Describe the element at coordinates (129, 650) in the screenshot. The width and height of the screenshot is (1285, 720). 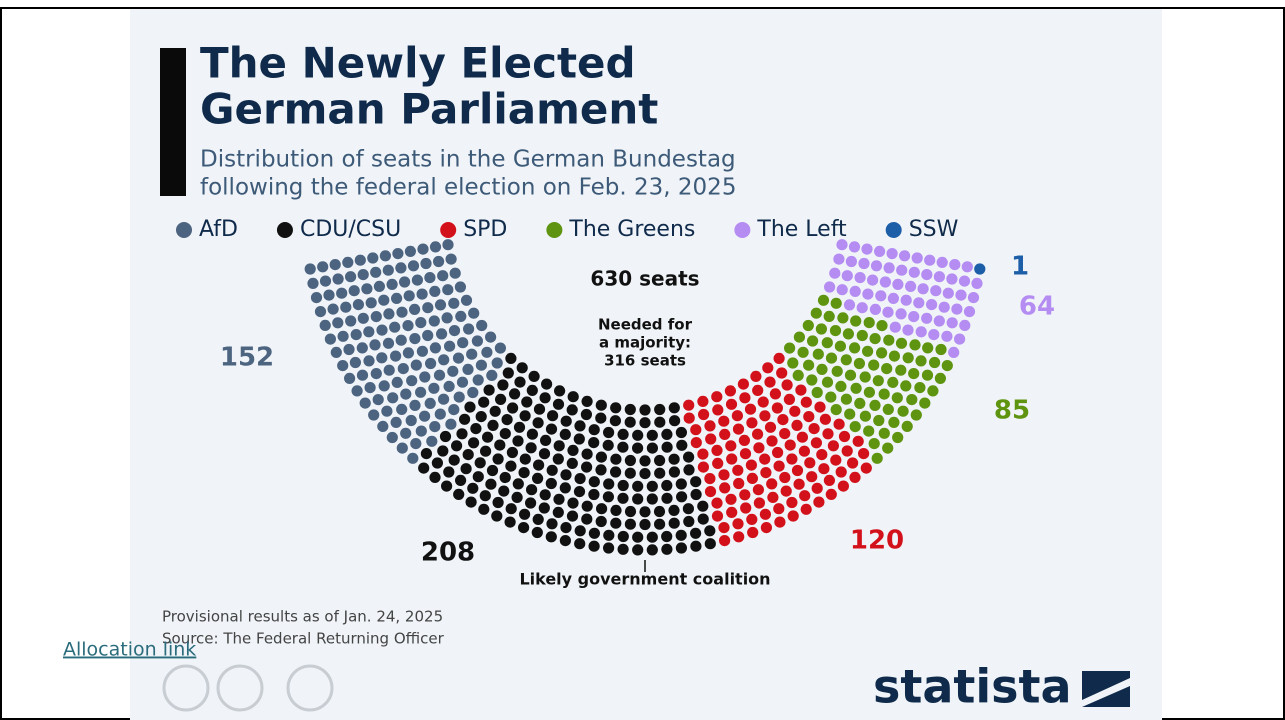
I see `allocation-link: Allocation link` at that location.